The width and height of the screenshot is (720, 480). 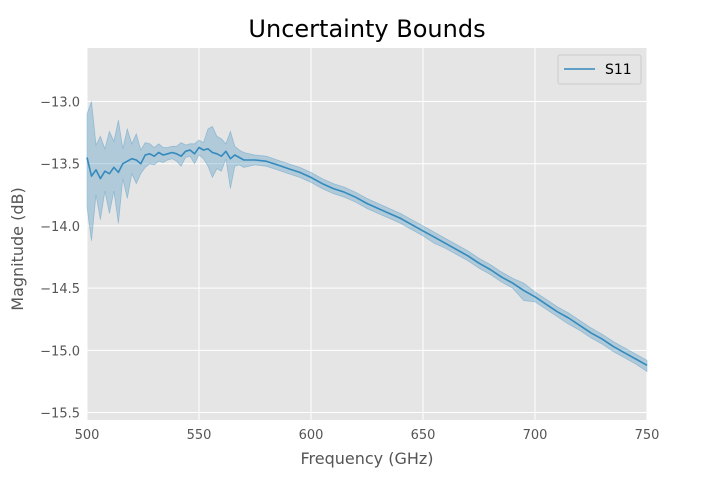 What do you see at coordinates (60, 102) in the screenshot?
I see `y-tick-label: −13.0` at bounding box center [60, 102].